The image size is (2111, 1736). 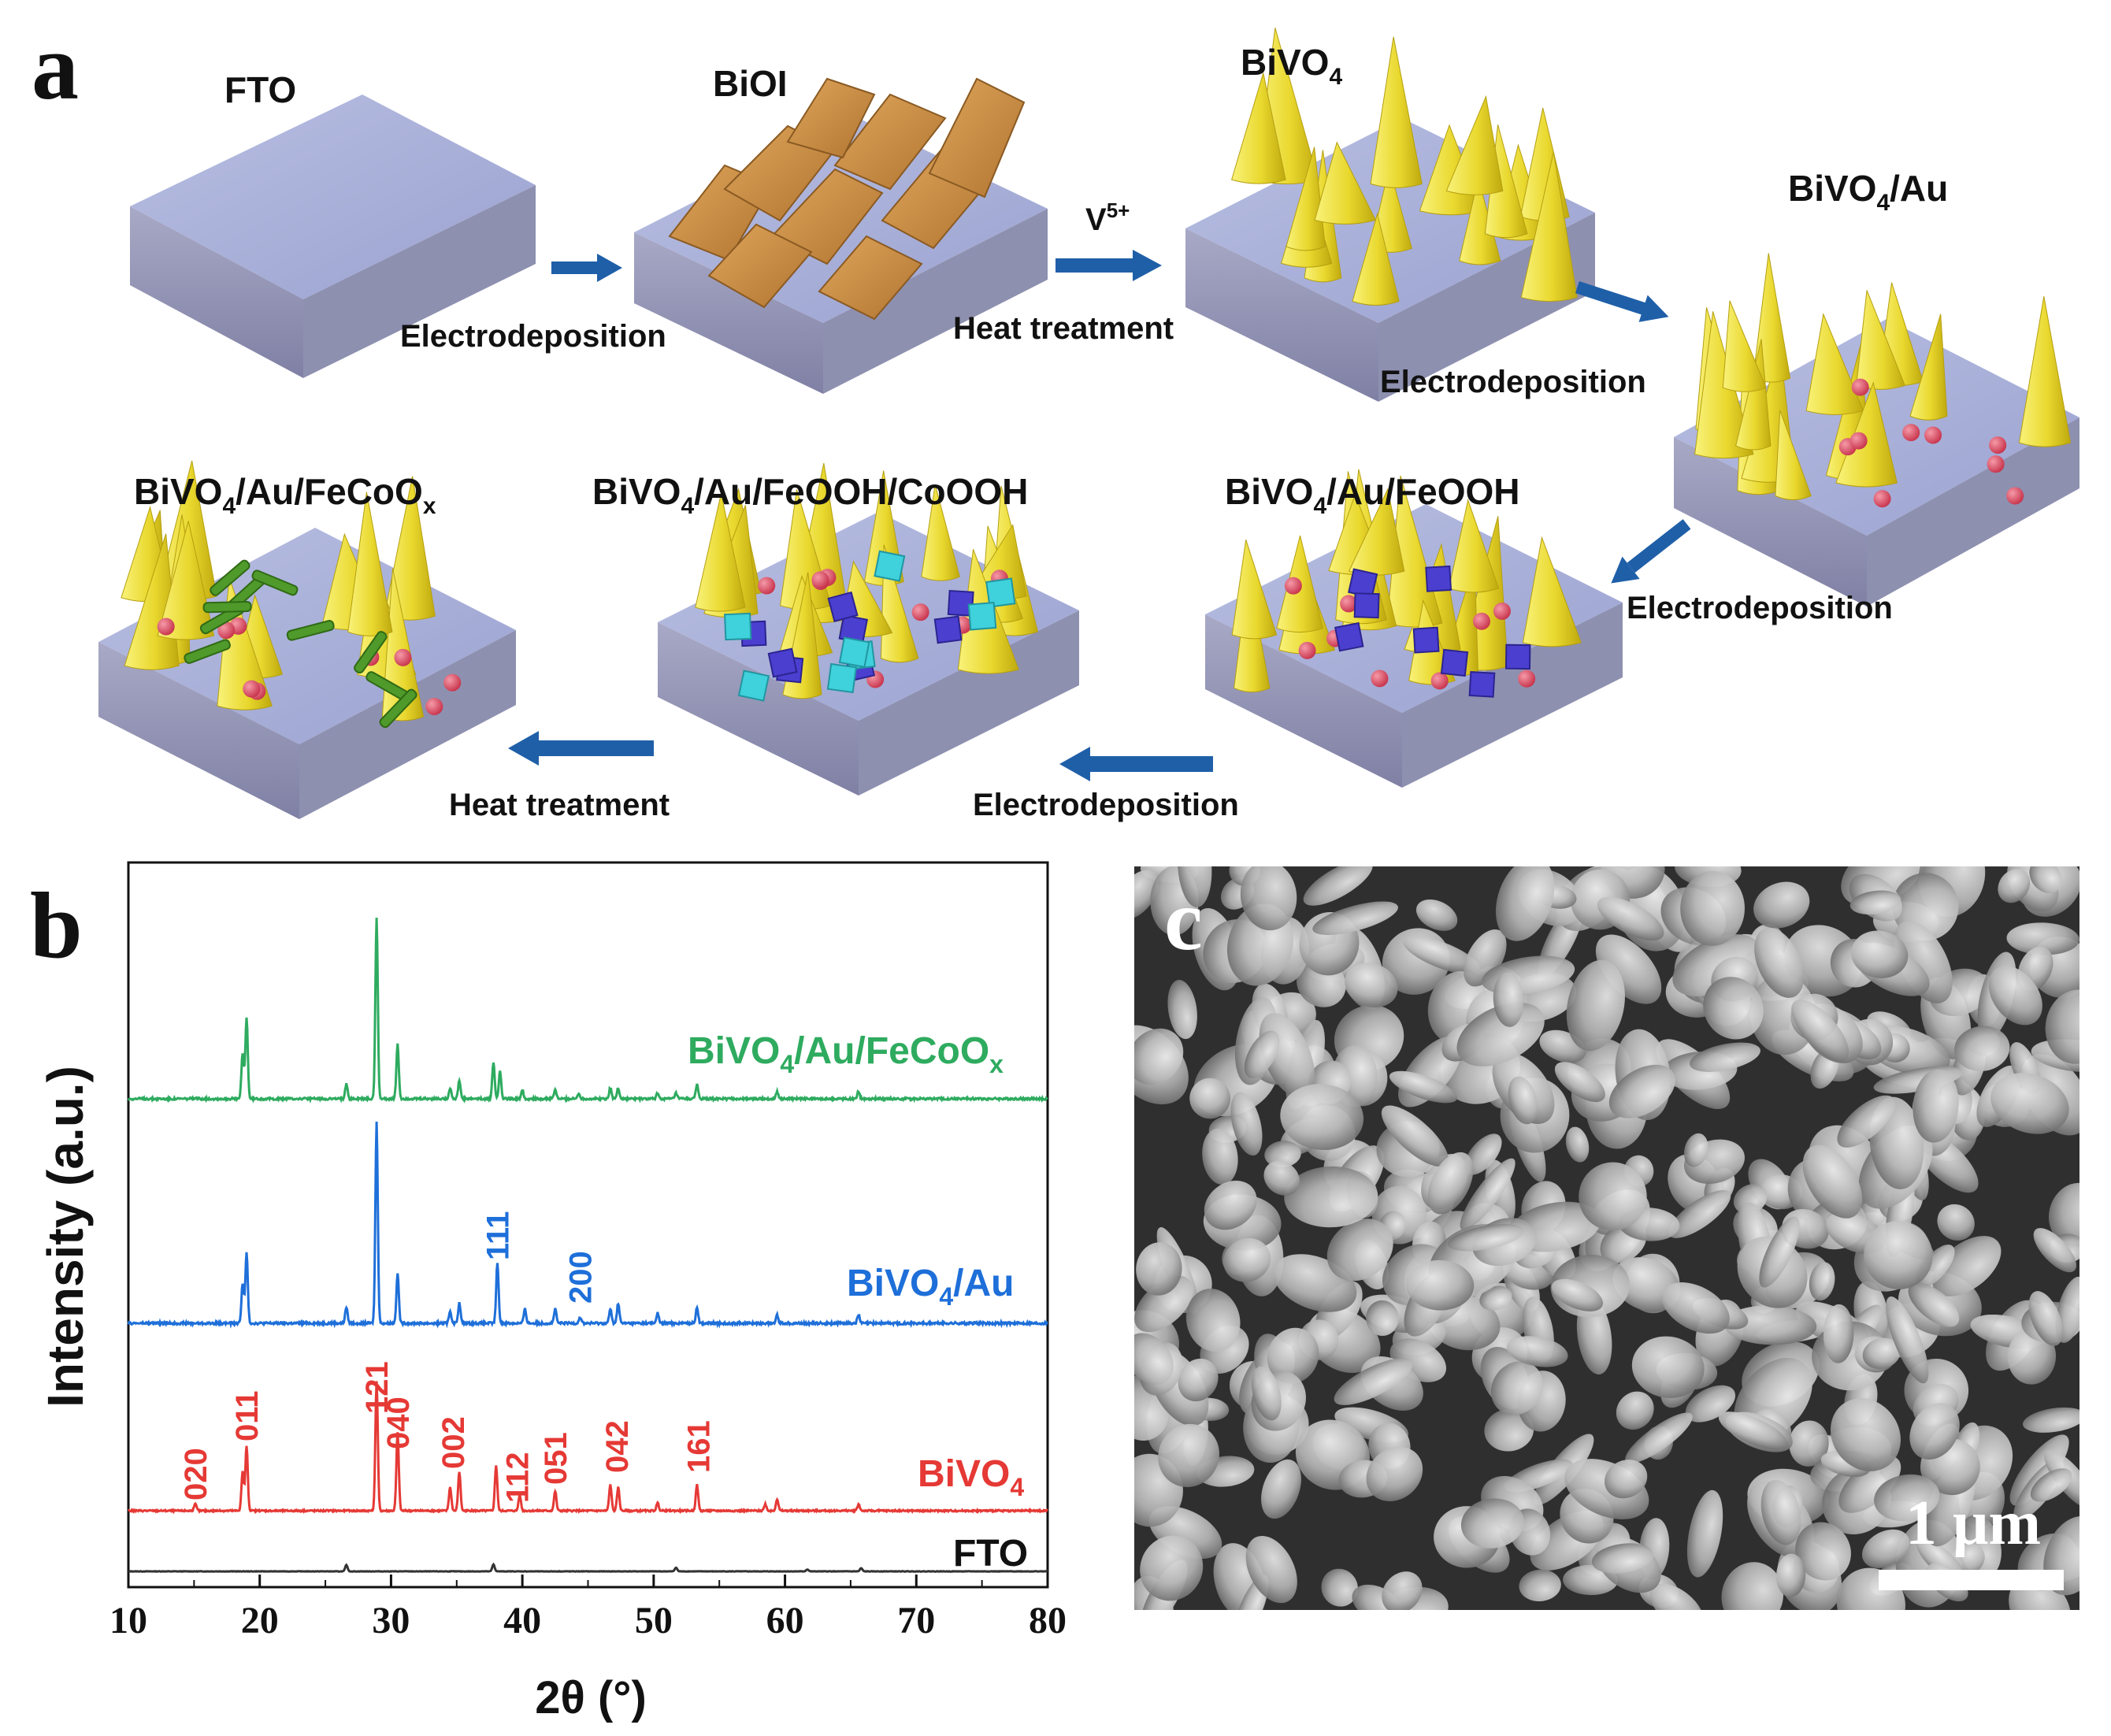 I want to click on stage-title-bivo4: BiVO4, so click(x=1291, y=66).